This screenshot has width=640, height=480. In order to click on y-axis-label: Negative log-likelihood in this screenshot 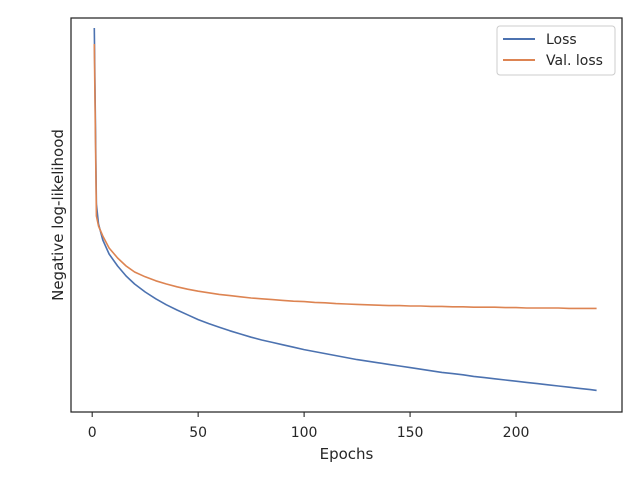, I will do `click(58, 215)`.